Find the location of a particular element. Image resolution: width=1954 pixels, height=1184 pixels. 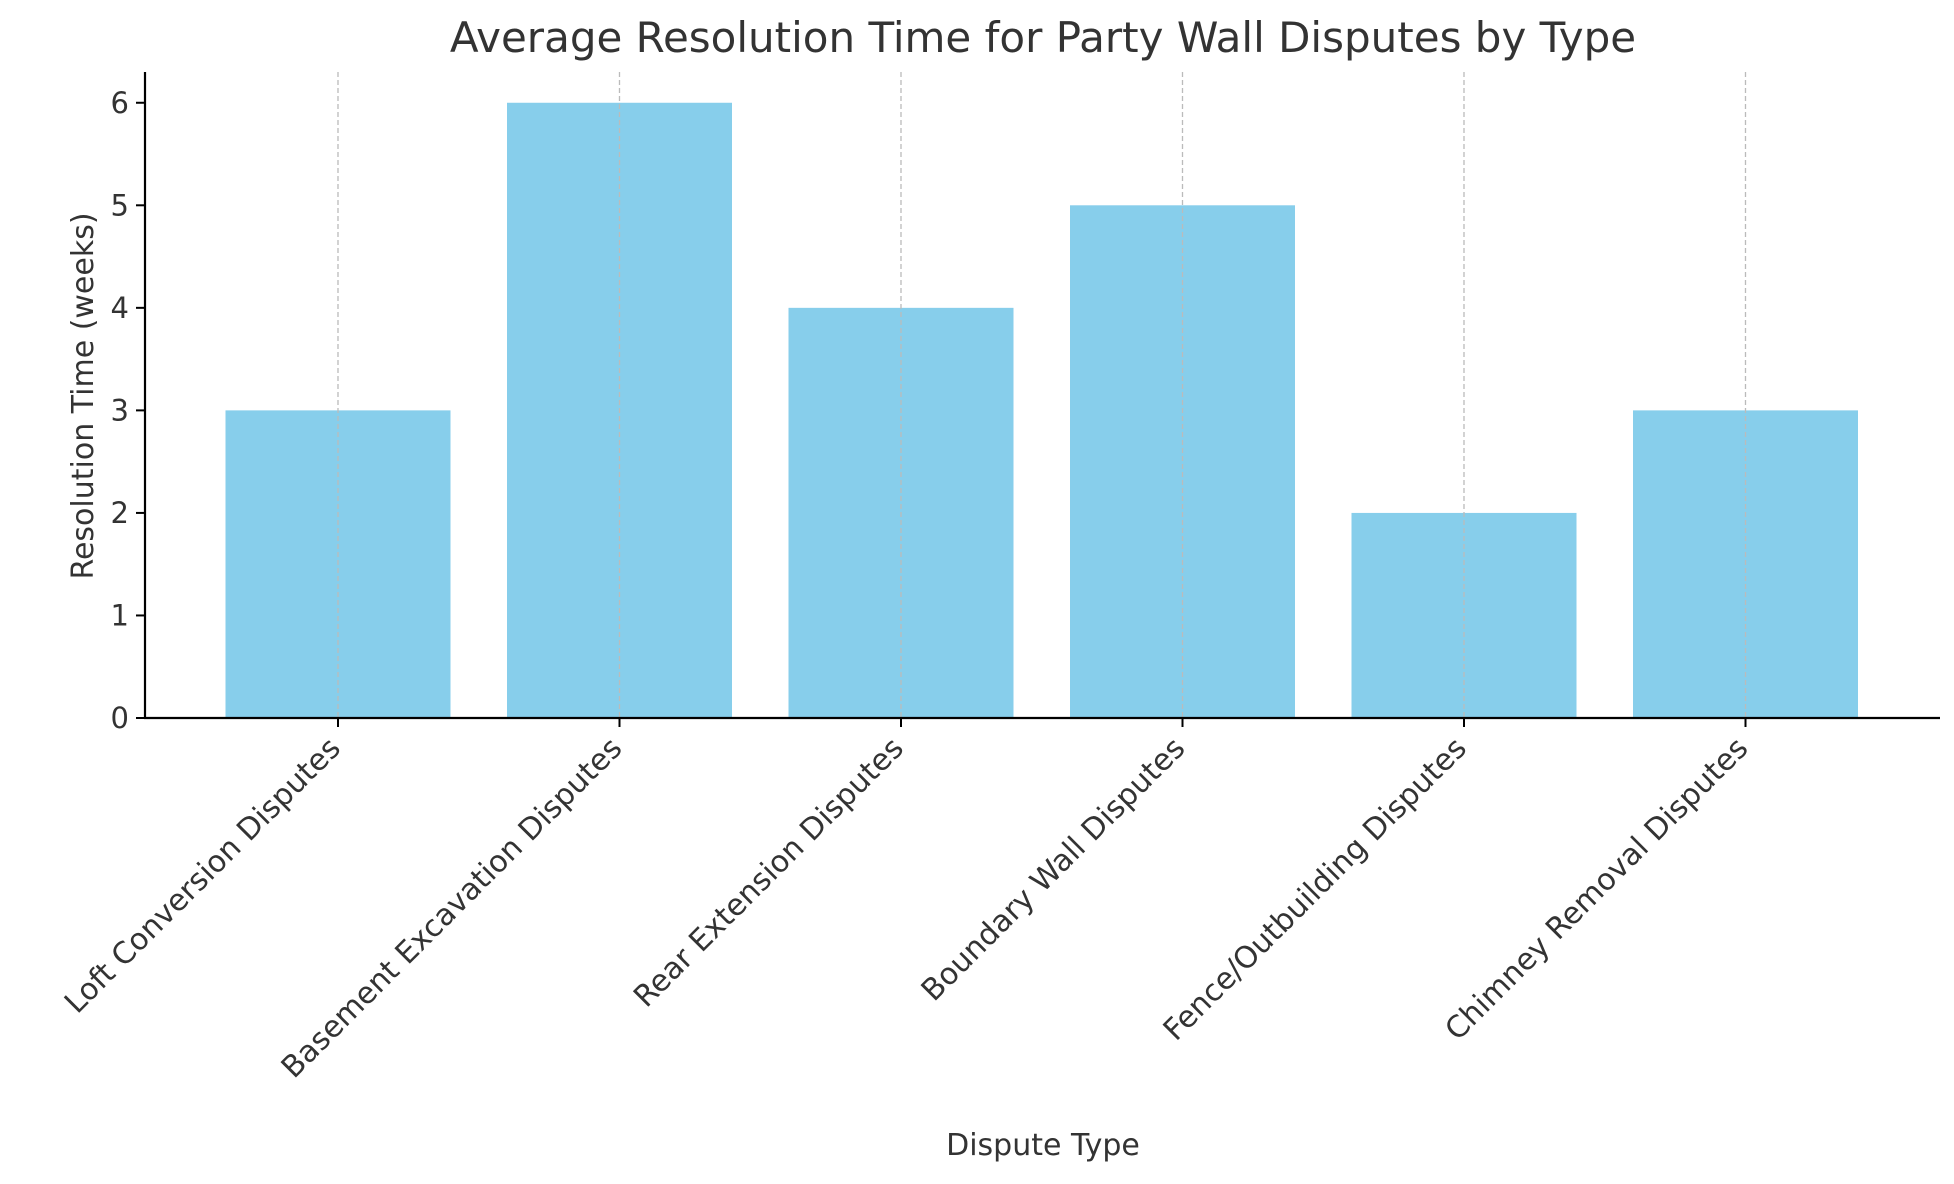

y-tick-label: 6 is located at coordinates (120, 103).